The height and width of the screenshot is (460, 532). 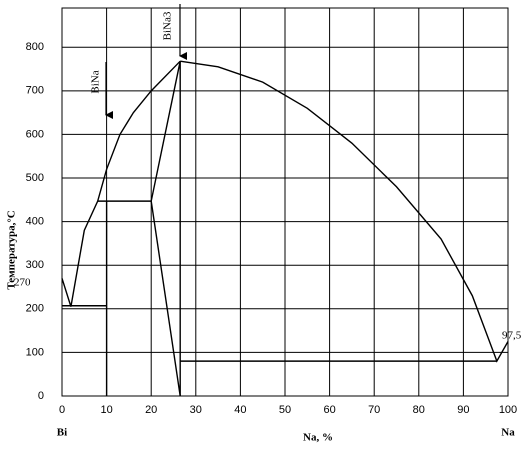 I want to click on y-tick-label: 700, so click(x=35, y=91).